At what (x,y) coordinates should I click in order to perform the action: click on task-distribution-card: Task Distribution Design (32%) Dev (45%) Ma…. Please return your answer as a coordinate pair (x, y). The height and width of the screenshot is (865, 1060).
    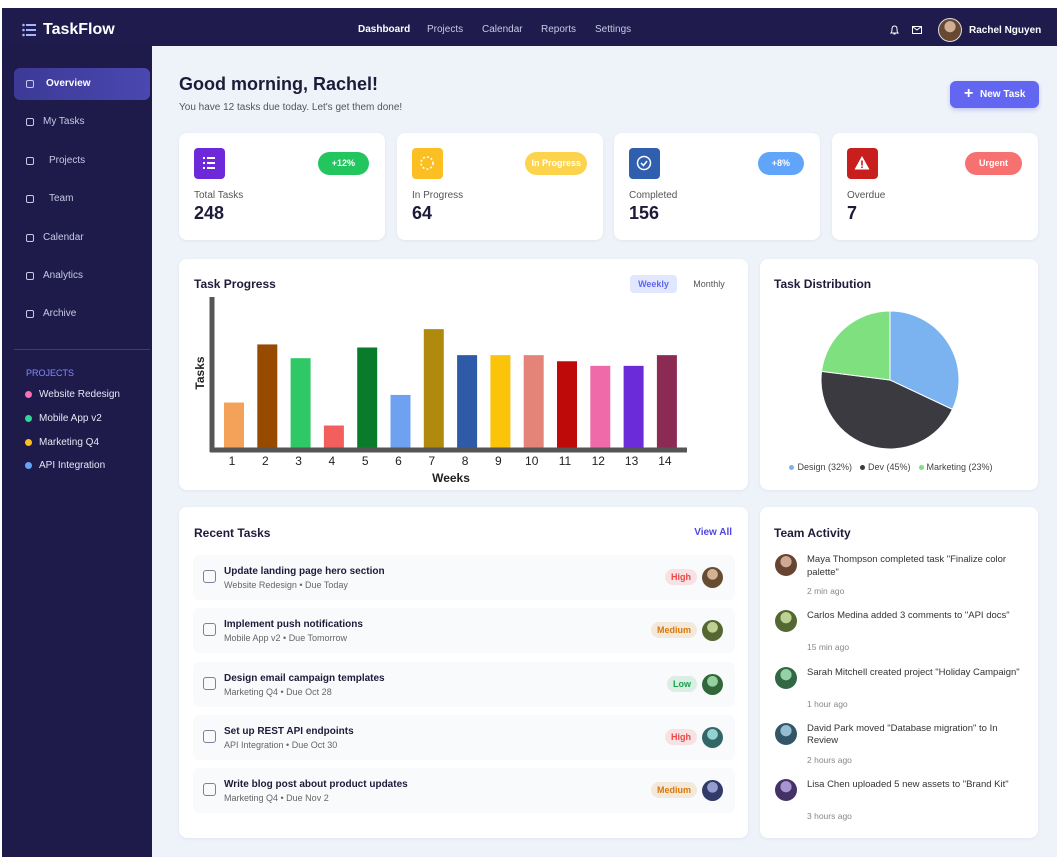
    Looking at the image, I should click on (899, 374).